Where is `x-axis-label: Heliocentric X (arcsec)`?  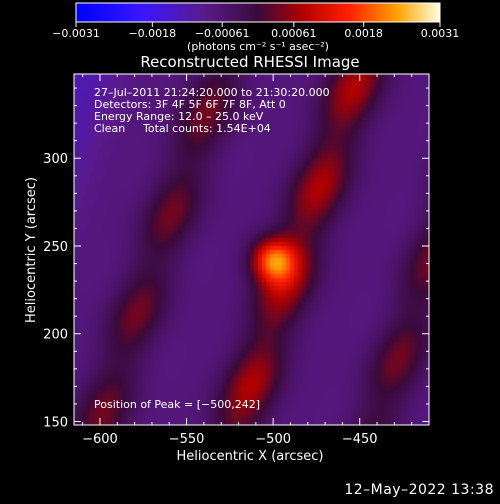
x-axis-label: Heliocentric X (arcsec) is located at coordinates (250, 456).